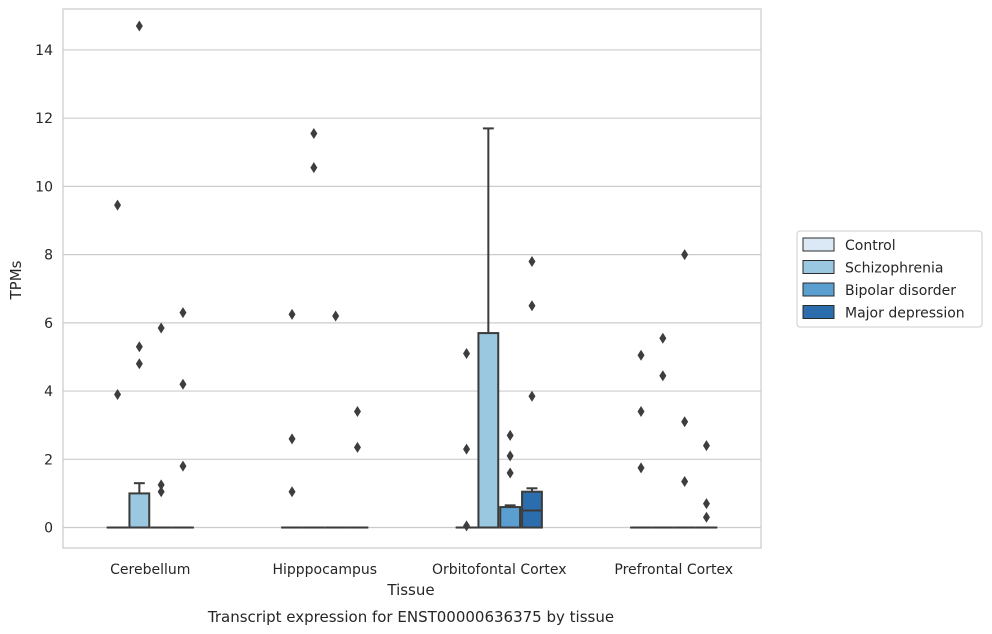  Describe the element at coordinates (150, 570) in the screenshot. I see `x-tick-label: Cerebellum` at that location.